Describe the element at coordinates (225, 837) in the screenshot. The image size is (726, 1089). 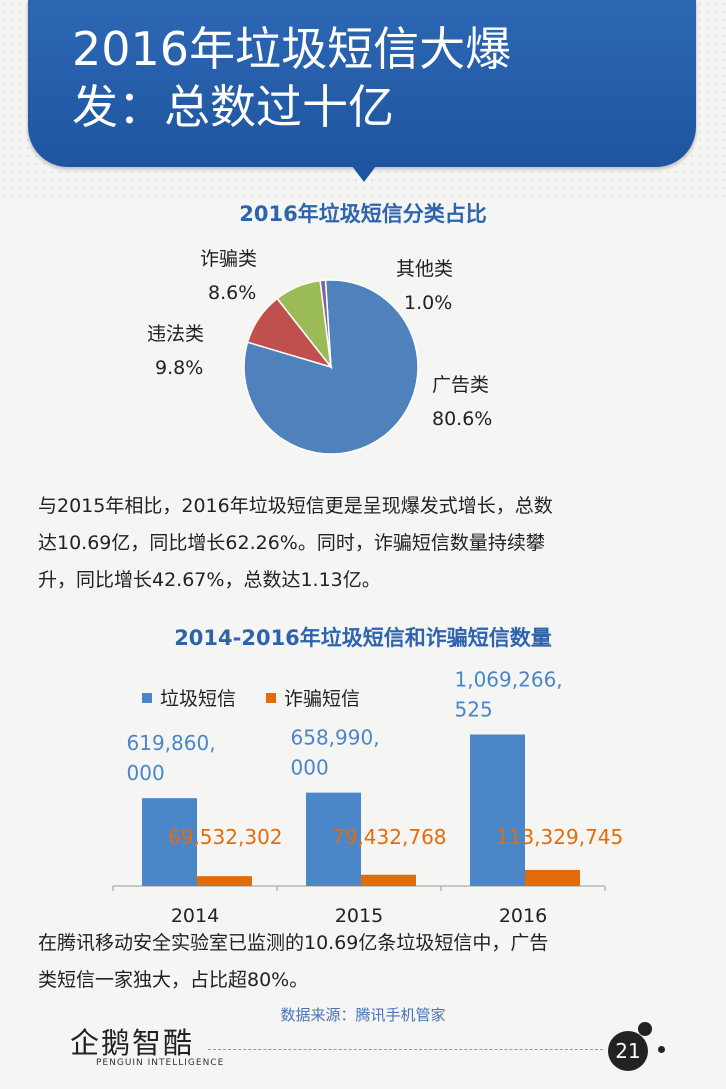
I see `bar-label-fraud-2014: 69,532,302` at that location.